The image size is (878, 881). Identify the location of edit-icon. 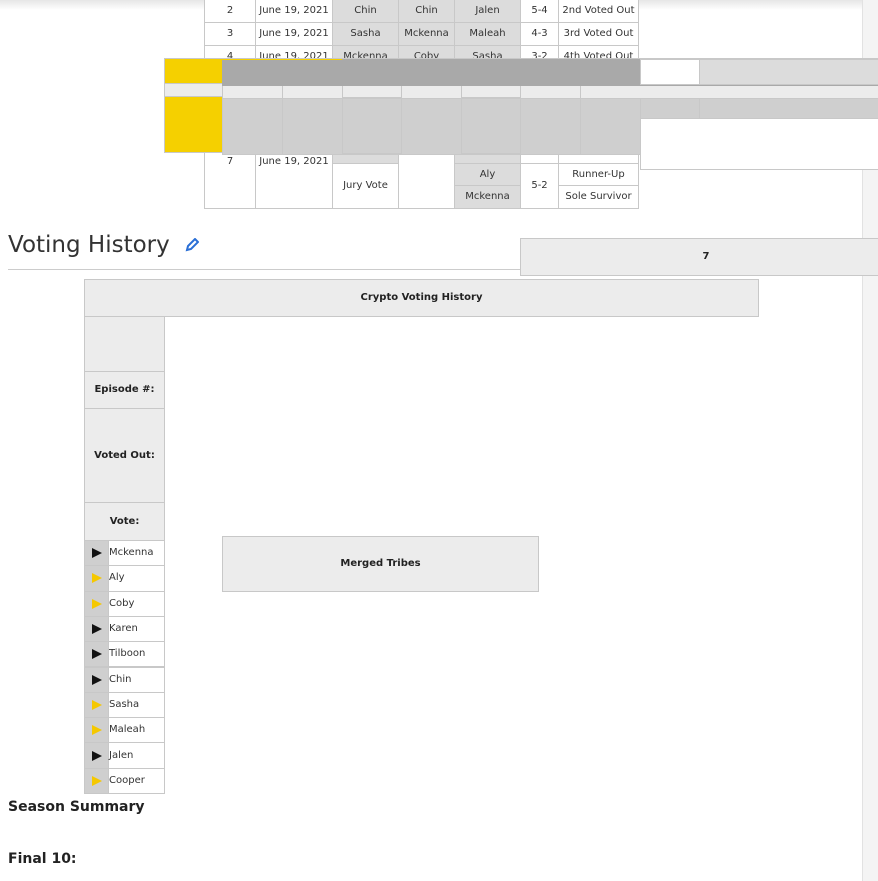
(192, 244).